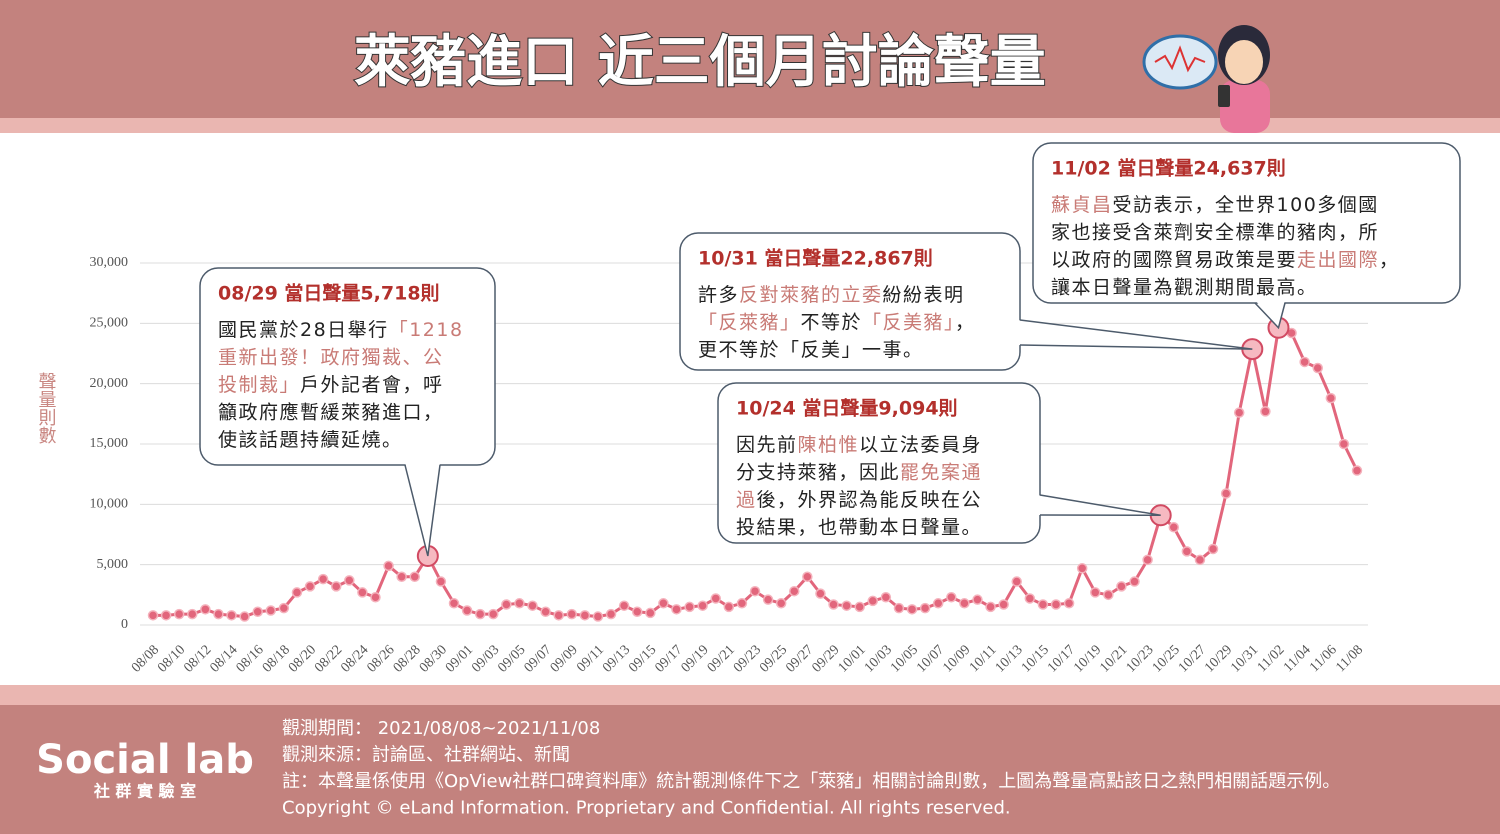 Image resolution: width=1500 pixels, height=834 pixels. Describe the element at coordinates (749, 322) in the screenshot. I see `callout-text-segment: 「反萊豬」` at that location.